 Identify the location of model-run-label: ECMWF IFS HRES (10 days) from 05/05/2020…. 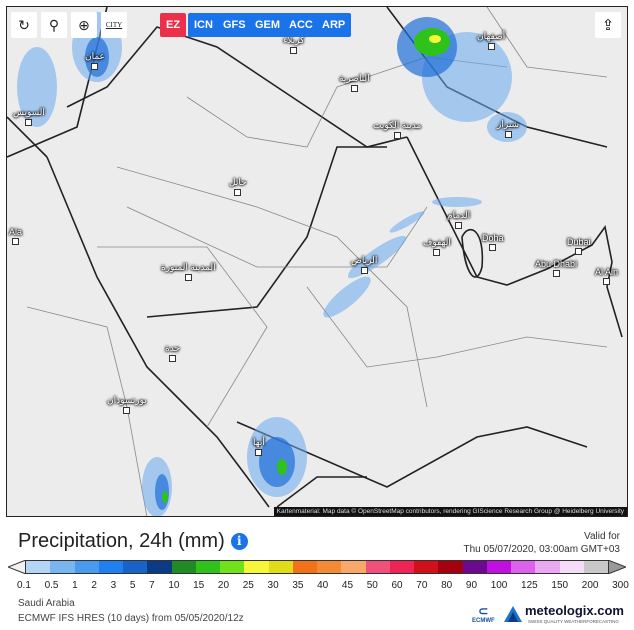
(131, 618).